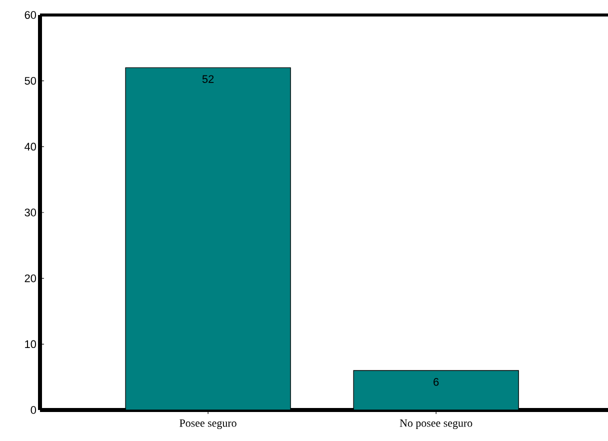 The image size is (608, 441). What do you see at coordinates (30, 15) in the screenshot?
I see `y-tick-label: 60` at bounding box center [30, 15].